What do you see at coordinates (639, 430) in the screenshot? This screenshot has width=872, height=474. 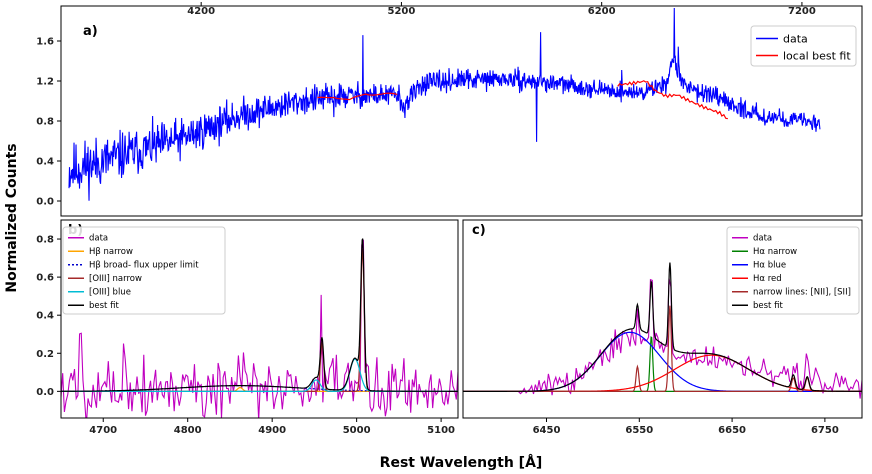 I see `panel-c-xtick-label: 6550` at bounding box center [639, 430].